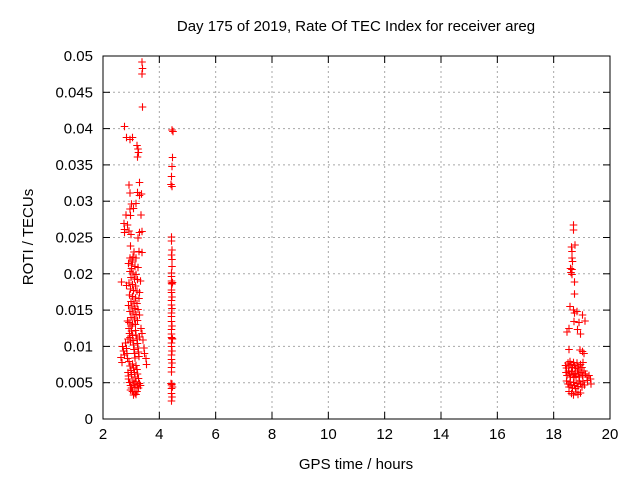  Describe the element at coordinates (74, 165) in the screenshot. I see `y-tick-label: 0.035` at that location.